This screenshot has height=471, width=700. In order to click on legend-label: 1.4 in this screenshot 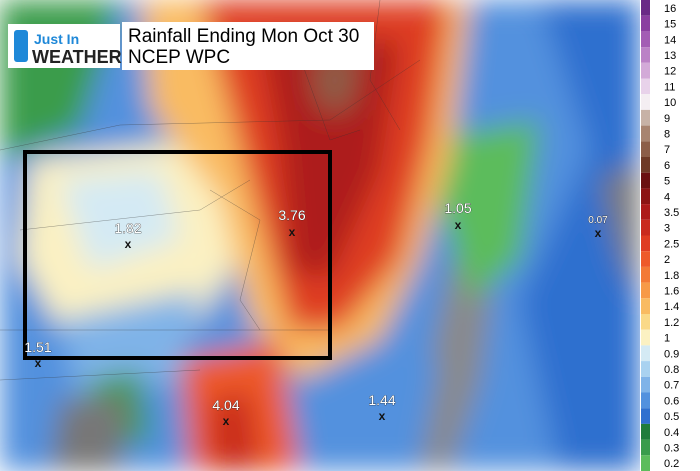, I will do `click(671, 307)`.